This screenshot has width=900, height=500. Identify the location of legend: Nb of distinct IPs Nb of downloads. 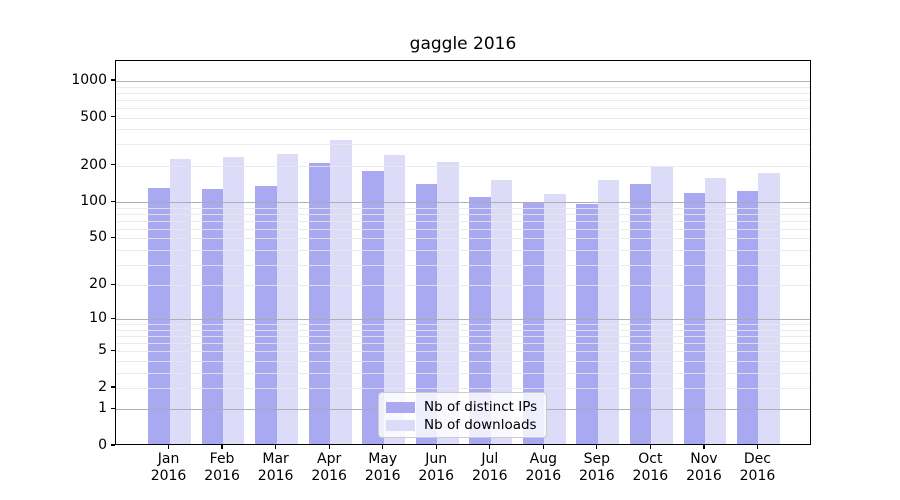
(462, 415).